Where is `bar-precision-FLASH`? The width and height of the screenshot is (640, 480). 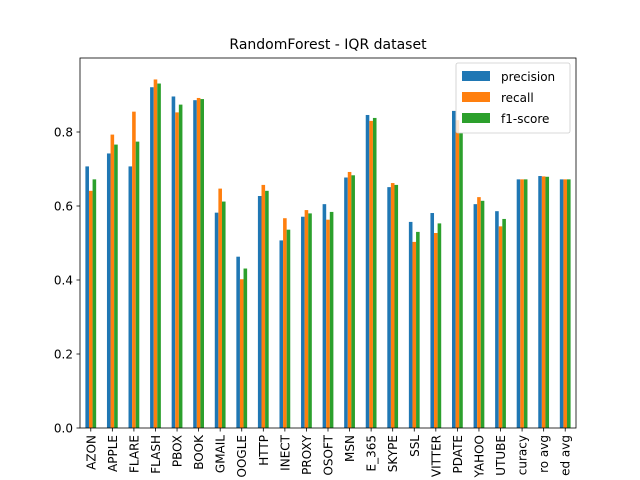 bar-precision-FLASH is located at coordinates (152, 257).